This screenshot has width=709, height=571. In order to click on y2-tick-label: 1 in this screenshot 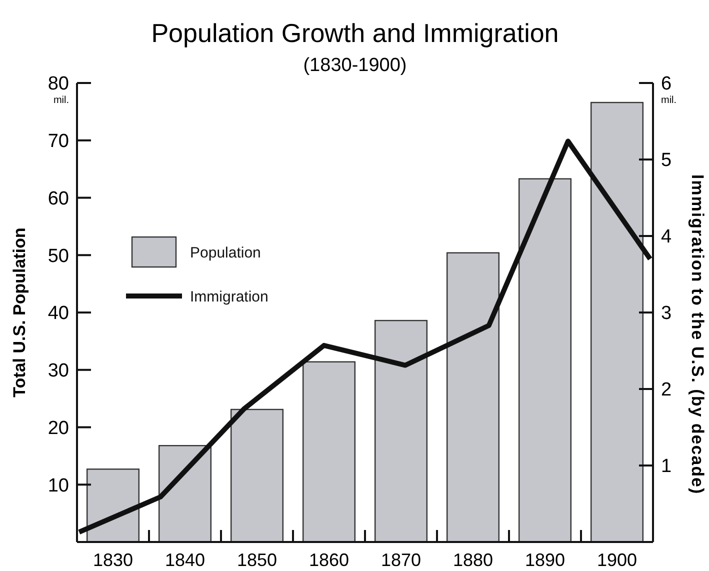, I will do `click(666, 467)`.